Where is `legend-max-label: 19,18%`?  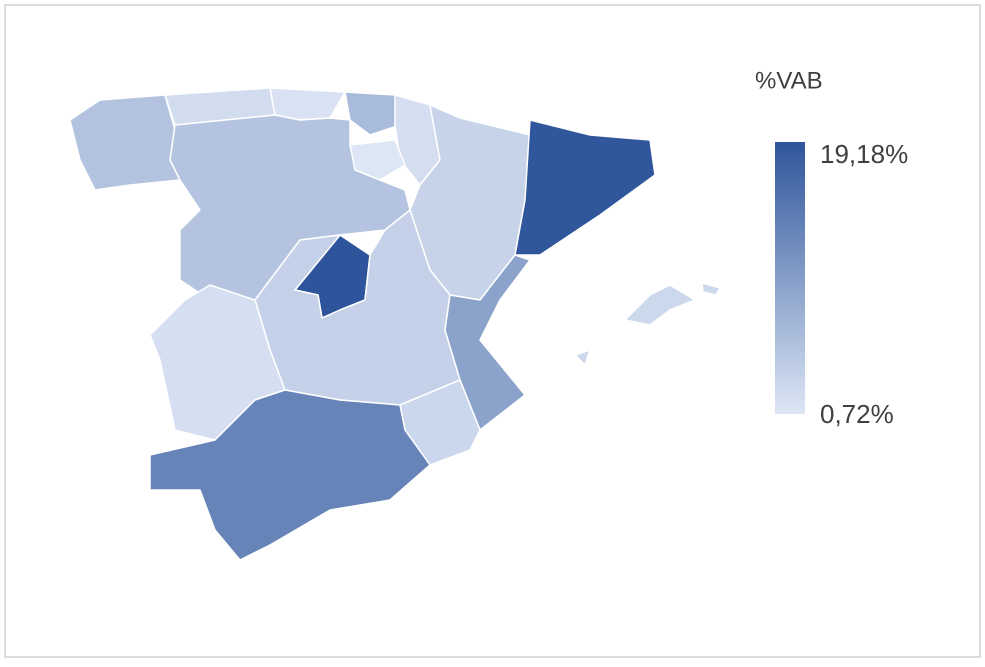 legend-max-label: 19,18% is located at coordinates (864, 154).